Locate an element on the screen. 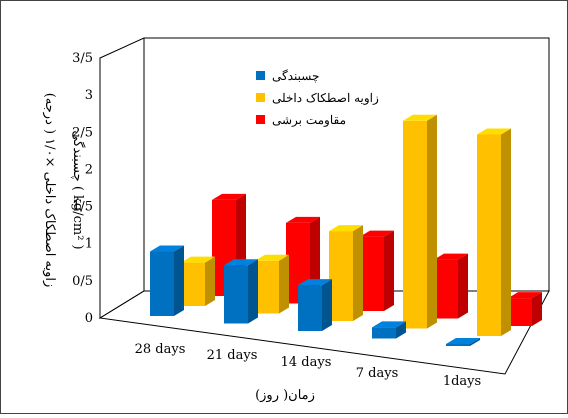 Image resolution: width=568 pixels, height=418 pixels. y-axis-title-2-group: چسبندگی ( kg/cm² ) is located at coordinates (78, 189).